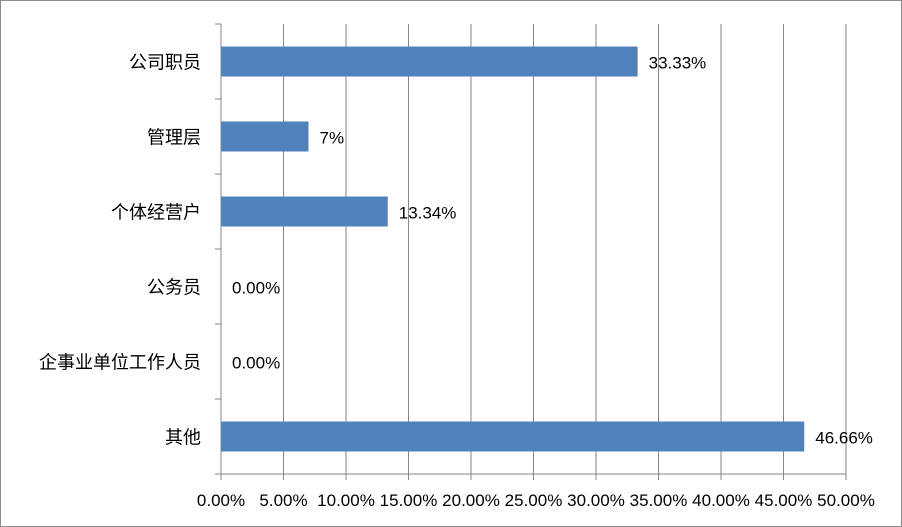 The image size is (902, 527). I want to click on category-label: 其他, so click(183, 438).